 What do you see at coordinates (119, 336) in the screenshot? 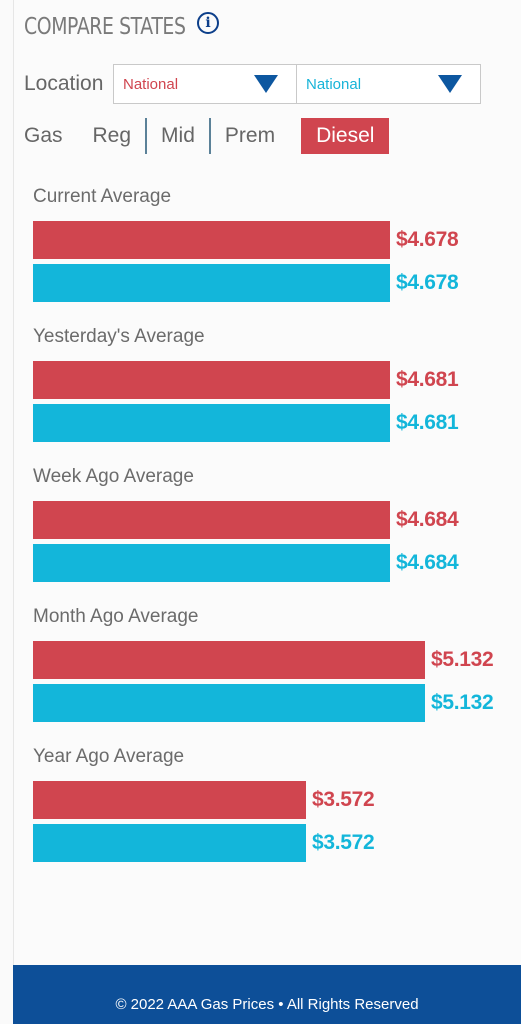
I see `section-title: Yesterday's Average` at bounding box center [119, 336].